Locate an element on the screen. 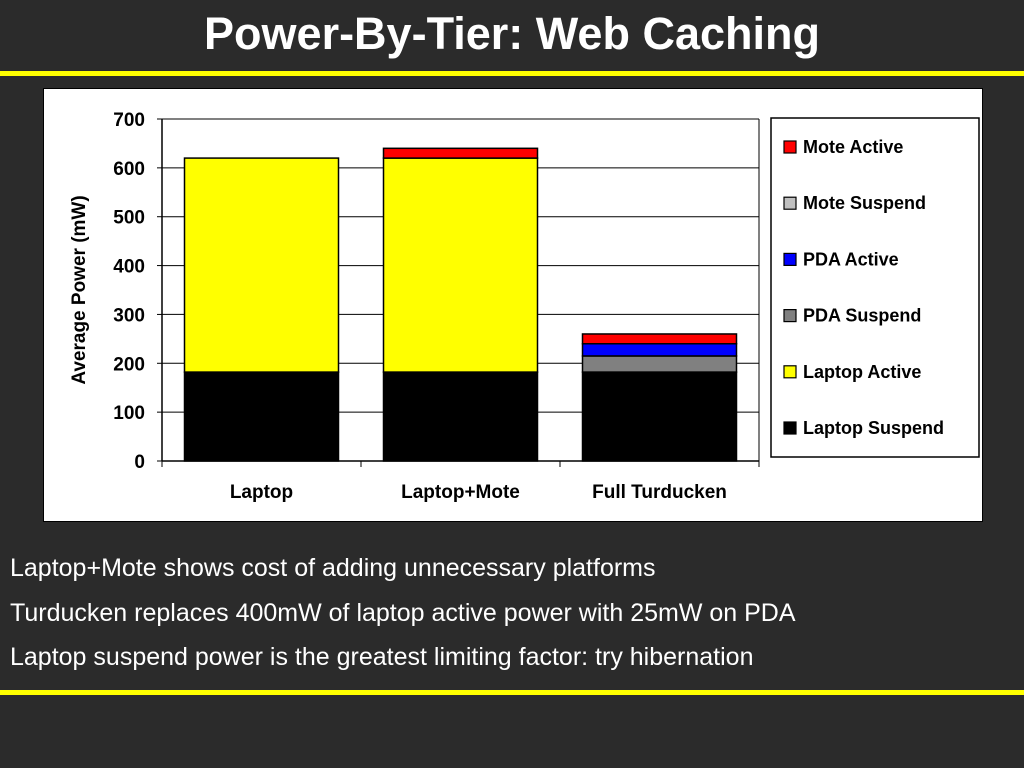 The image size is (1024, 768). y-tick-label: 400 is located at coordinates (129, 267).